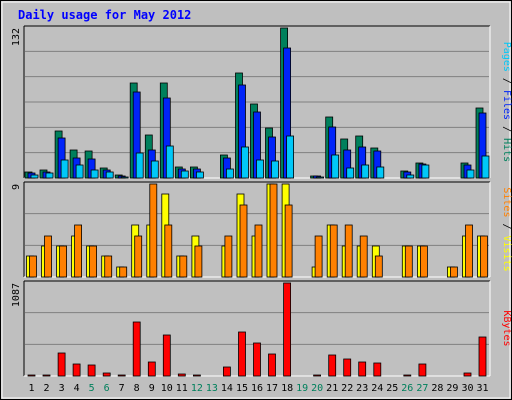 The image size is (512, 400). Describe the element at coordinates (137, 388) in the screenshot. I see `x-tick-label: 8` at that location.